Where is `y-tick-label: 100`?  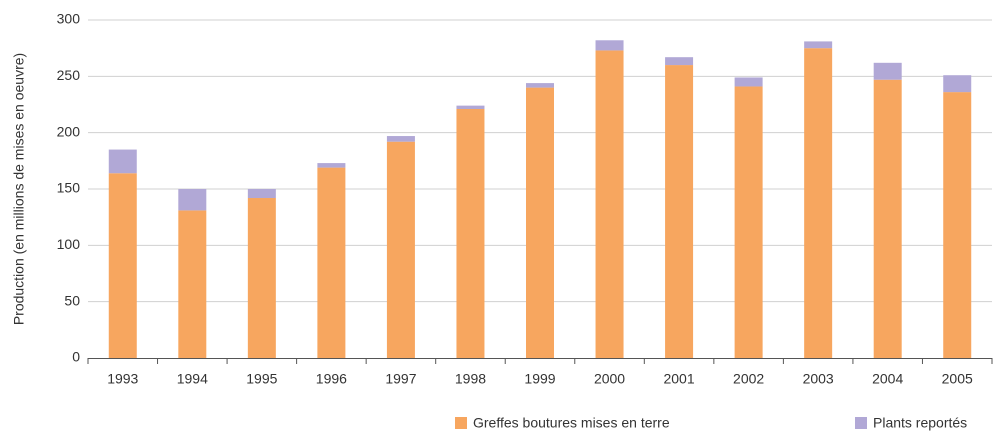 y-tick-label: 100 is located at coordinates (69, 244).